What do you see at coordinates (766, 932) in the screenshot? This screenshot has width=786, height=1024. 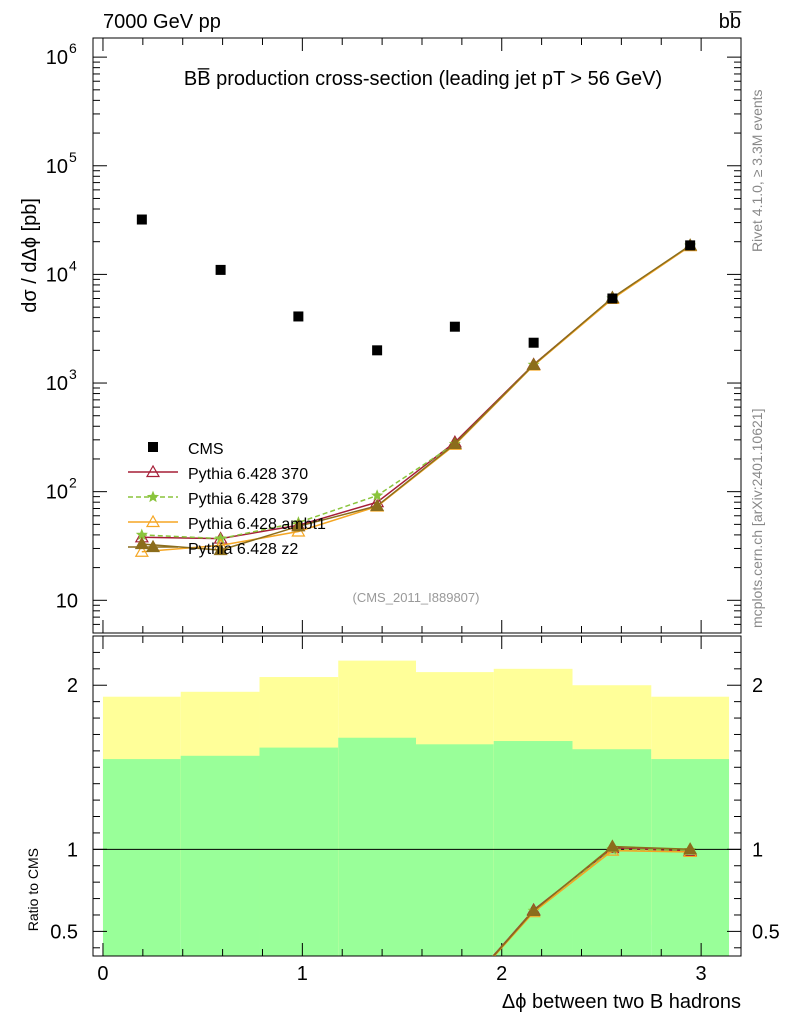 I see `ratio-tick-label-right: 0.5` at bounding box center [766, 932].